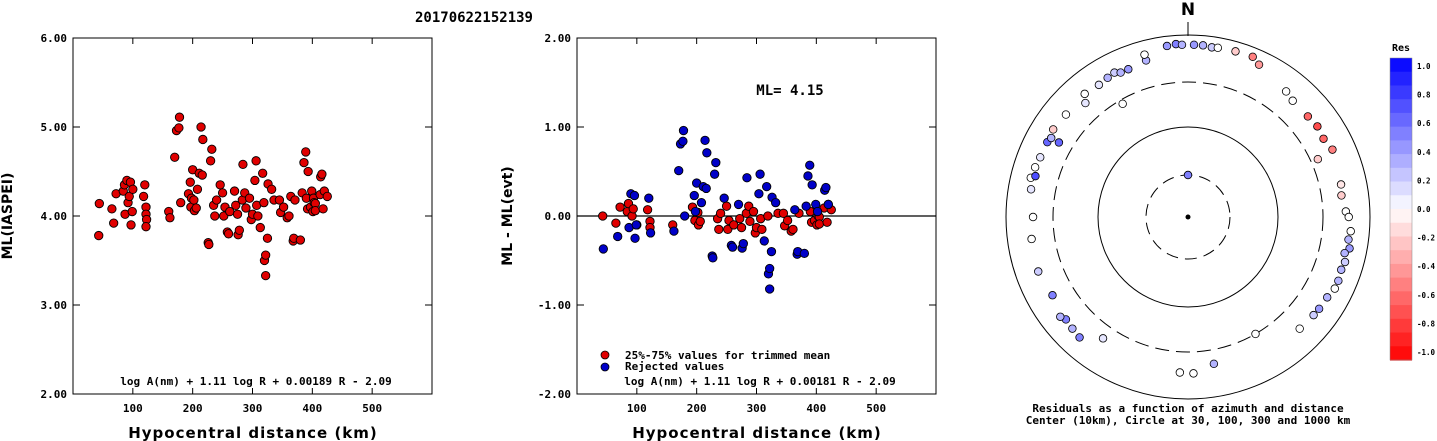 The width and height of the screenshot is (1437, 441). I want to click on plot1-xtick-label: 200, so click(697, 408).